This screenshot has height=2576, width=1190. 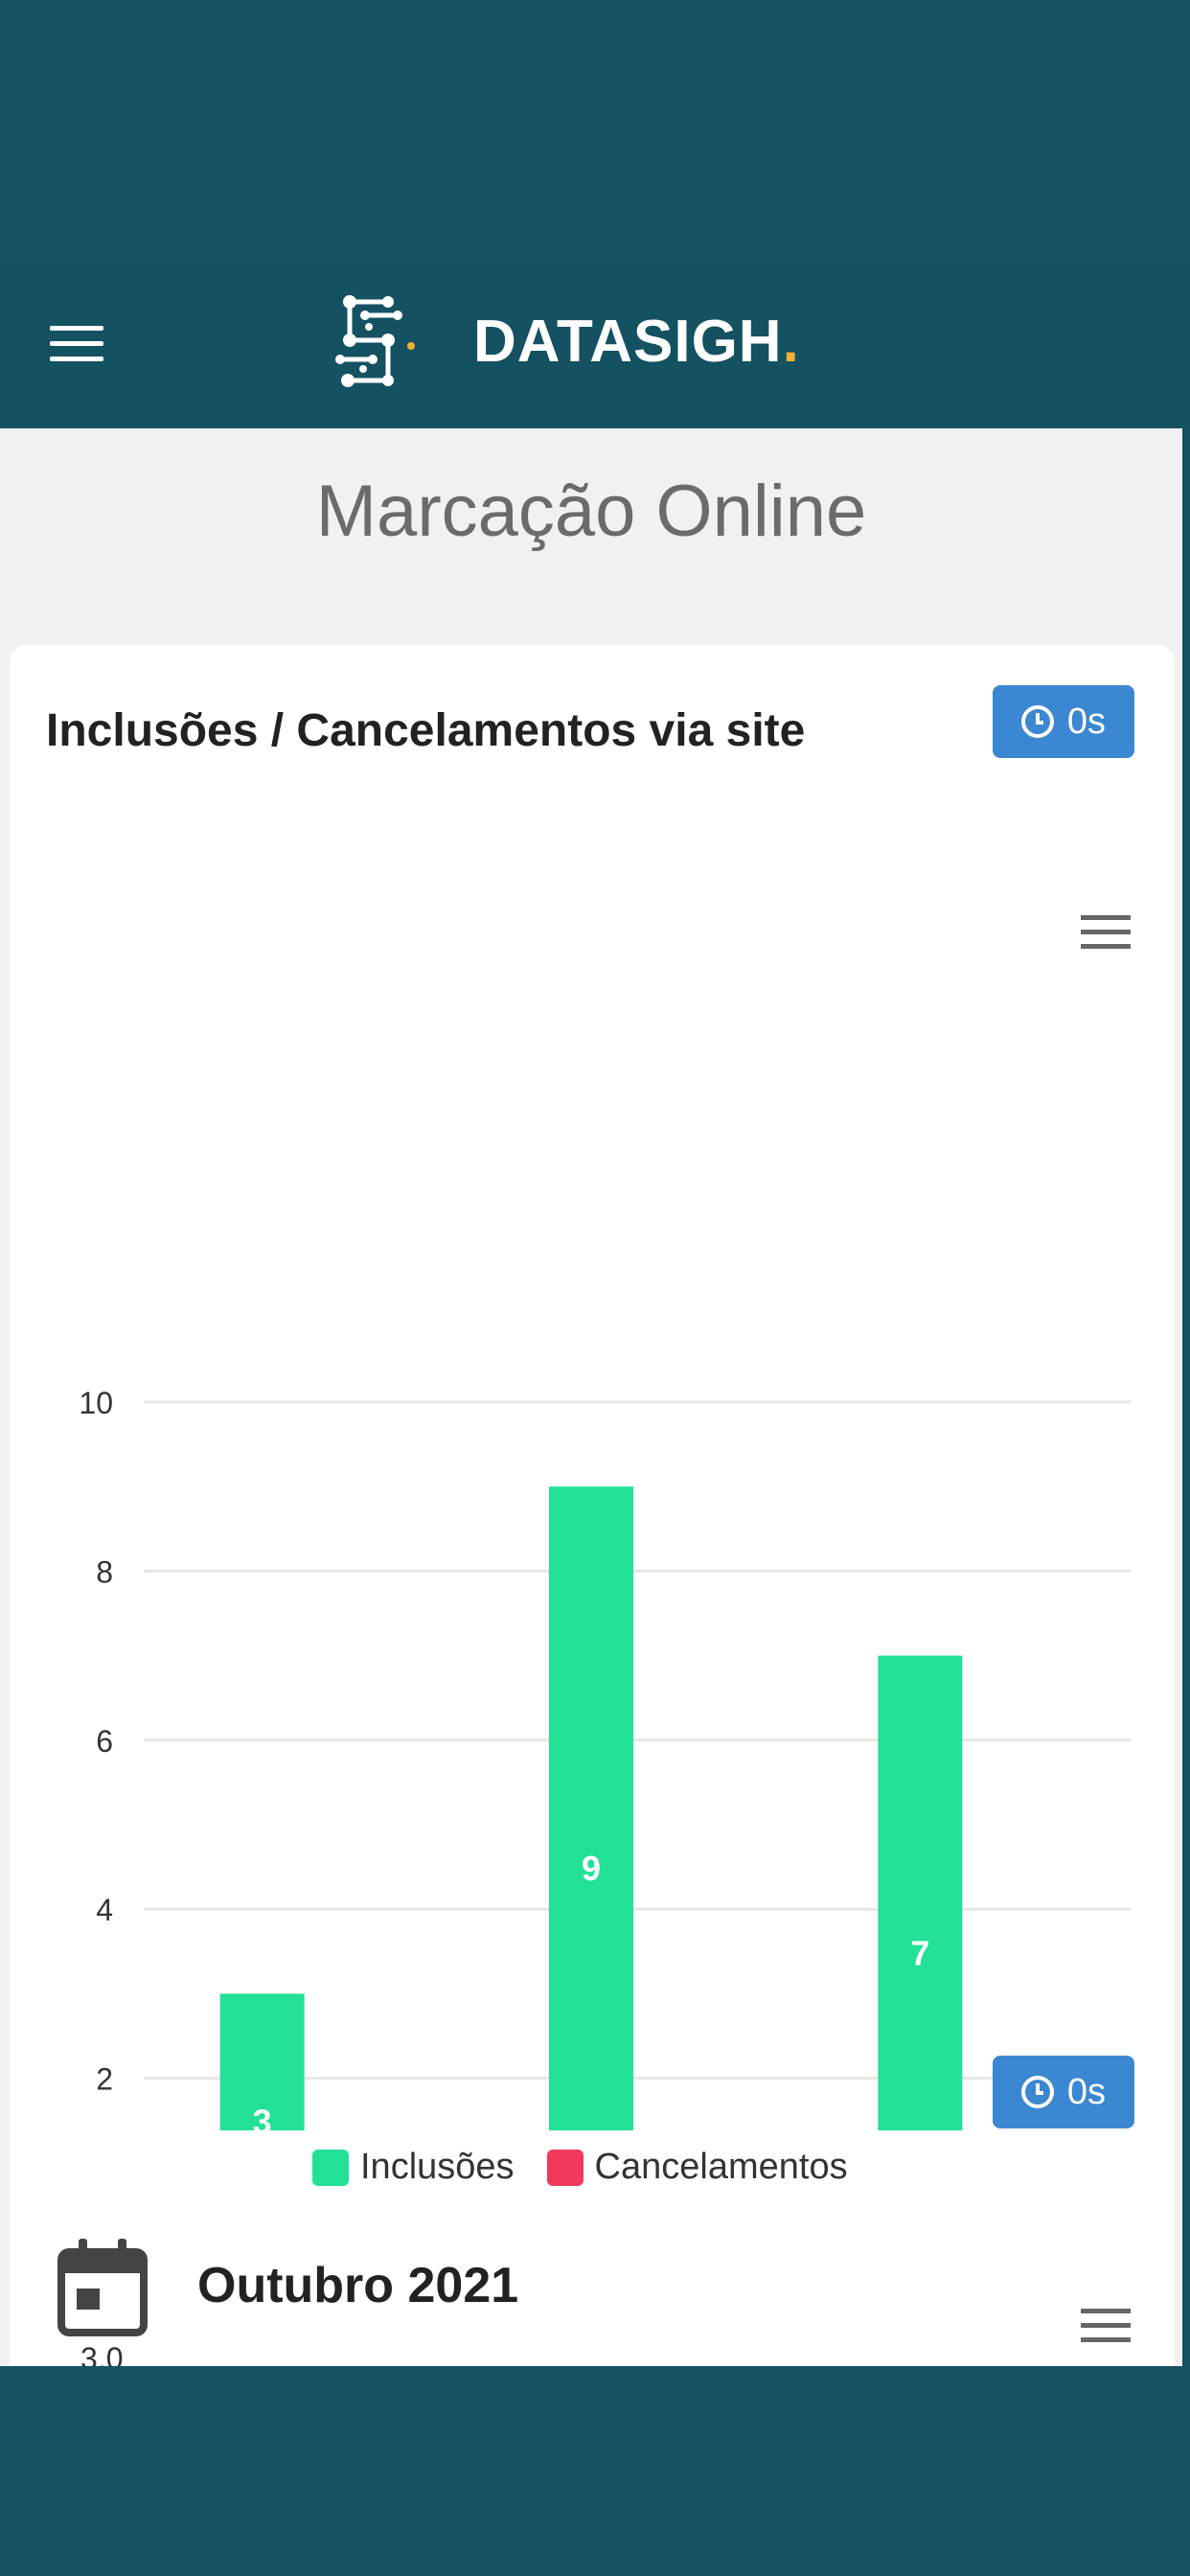 I want to click on section-chart-menu-icon, so click(x=1106, y=2328).